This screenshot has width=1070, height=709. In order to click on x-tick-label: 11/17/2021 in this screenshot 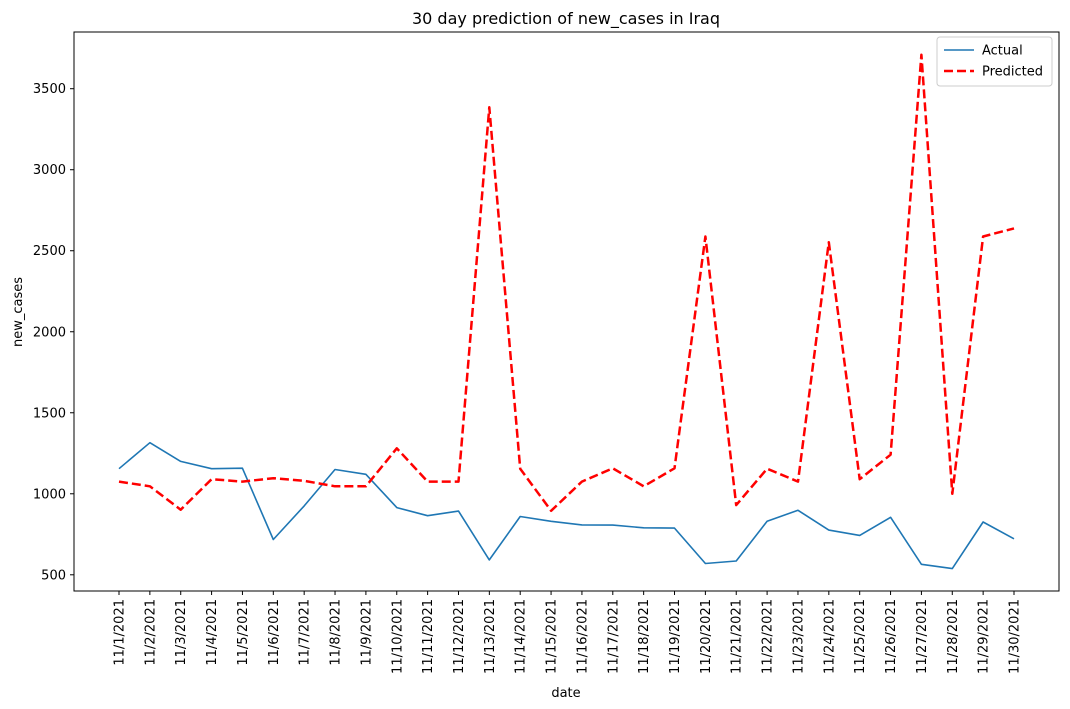, I will do `click(613, 636)`.